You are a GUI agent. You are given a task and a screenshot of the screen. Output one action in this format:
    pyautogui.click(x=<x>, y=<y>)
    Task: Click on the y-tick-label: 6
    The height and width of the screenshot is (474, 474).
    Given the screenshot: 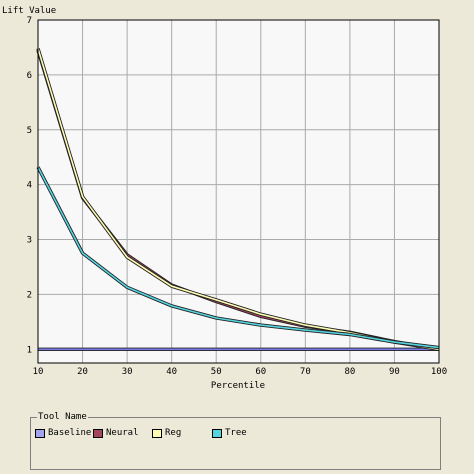 What is the action you would take?
    pyautogui.click(x=29, y=76)
    